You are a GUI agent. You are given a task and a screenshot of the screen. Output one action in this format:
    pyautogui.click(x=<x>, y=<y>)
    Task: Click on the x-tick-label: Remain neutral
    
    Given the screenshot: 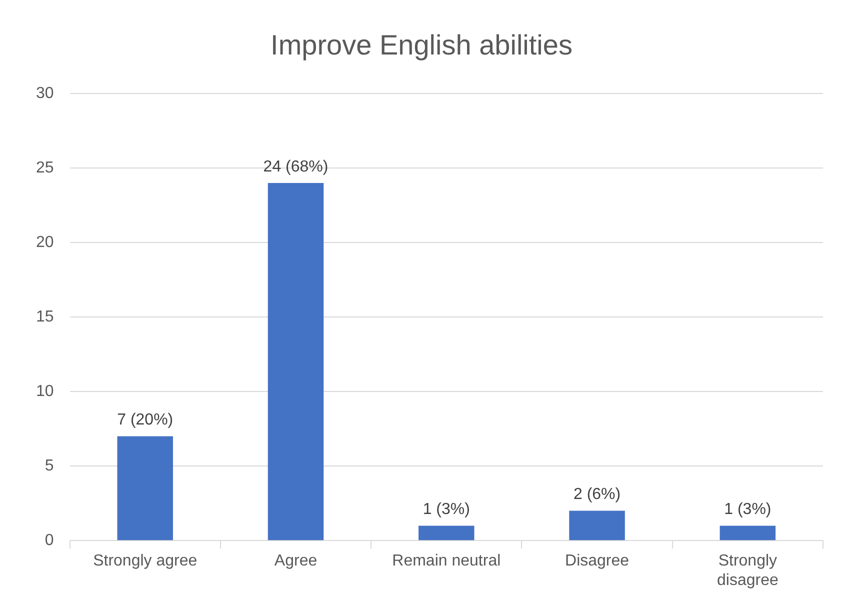 What is the action you would take?
    pyautogui.click(x=446, y=561)
    